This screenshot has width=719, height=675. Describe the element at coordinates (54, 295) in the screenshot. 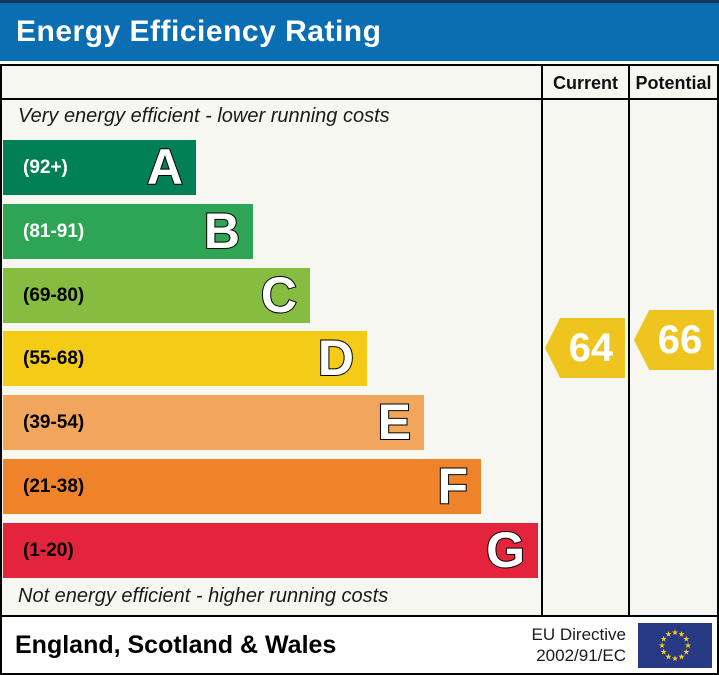

I see `band-c-range: (69-80)` at that location.